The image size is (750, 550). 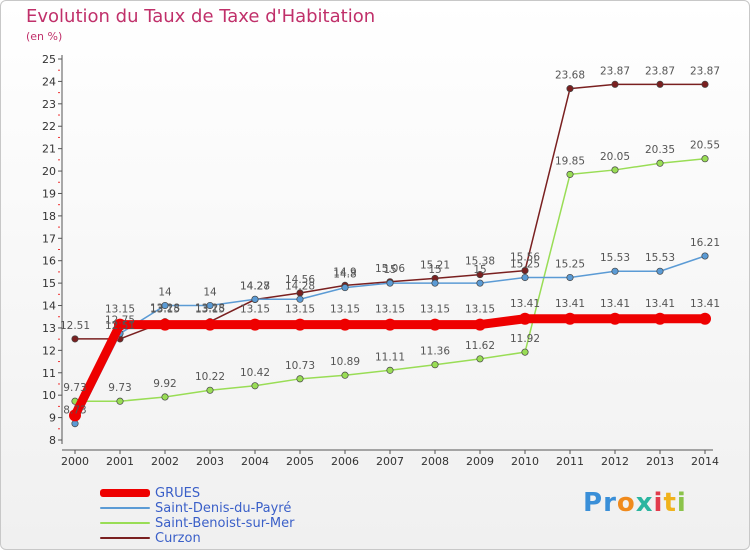 I want to click on y-tick-label: 8, so click(x=52, y=440).